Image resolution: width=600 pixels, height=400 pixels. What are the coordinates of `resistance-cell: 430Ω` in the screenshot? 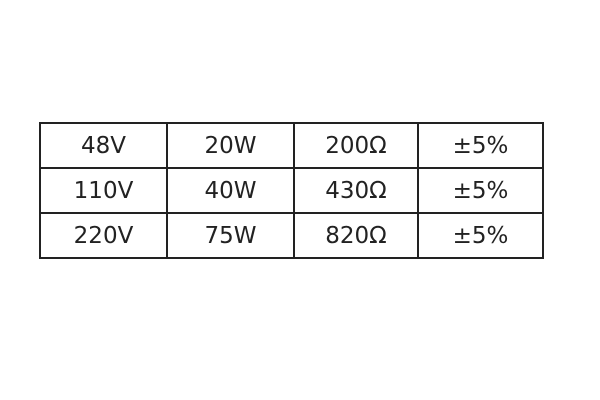 It's located at (356, 190).